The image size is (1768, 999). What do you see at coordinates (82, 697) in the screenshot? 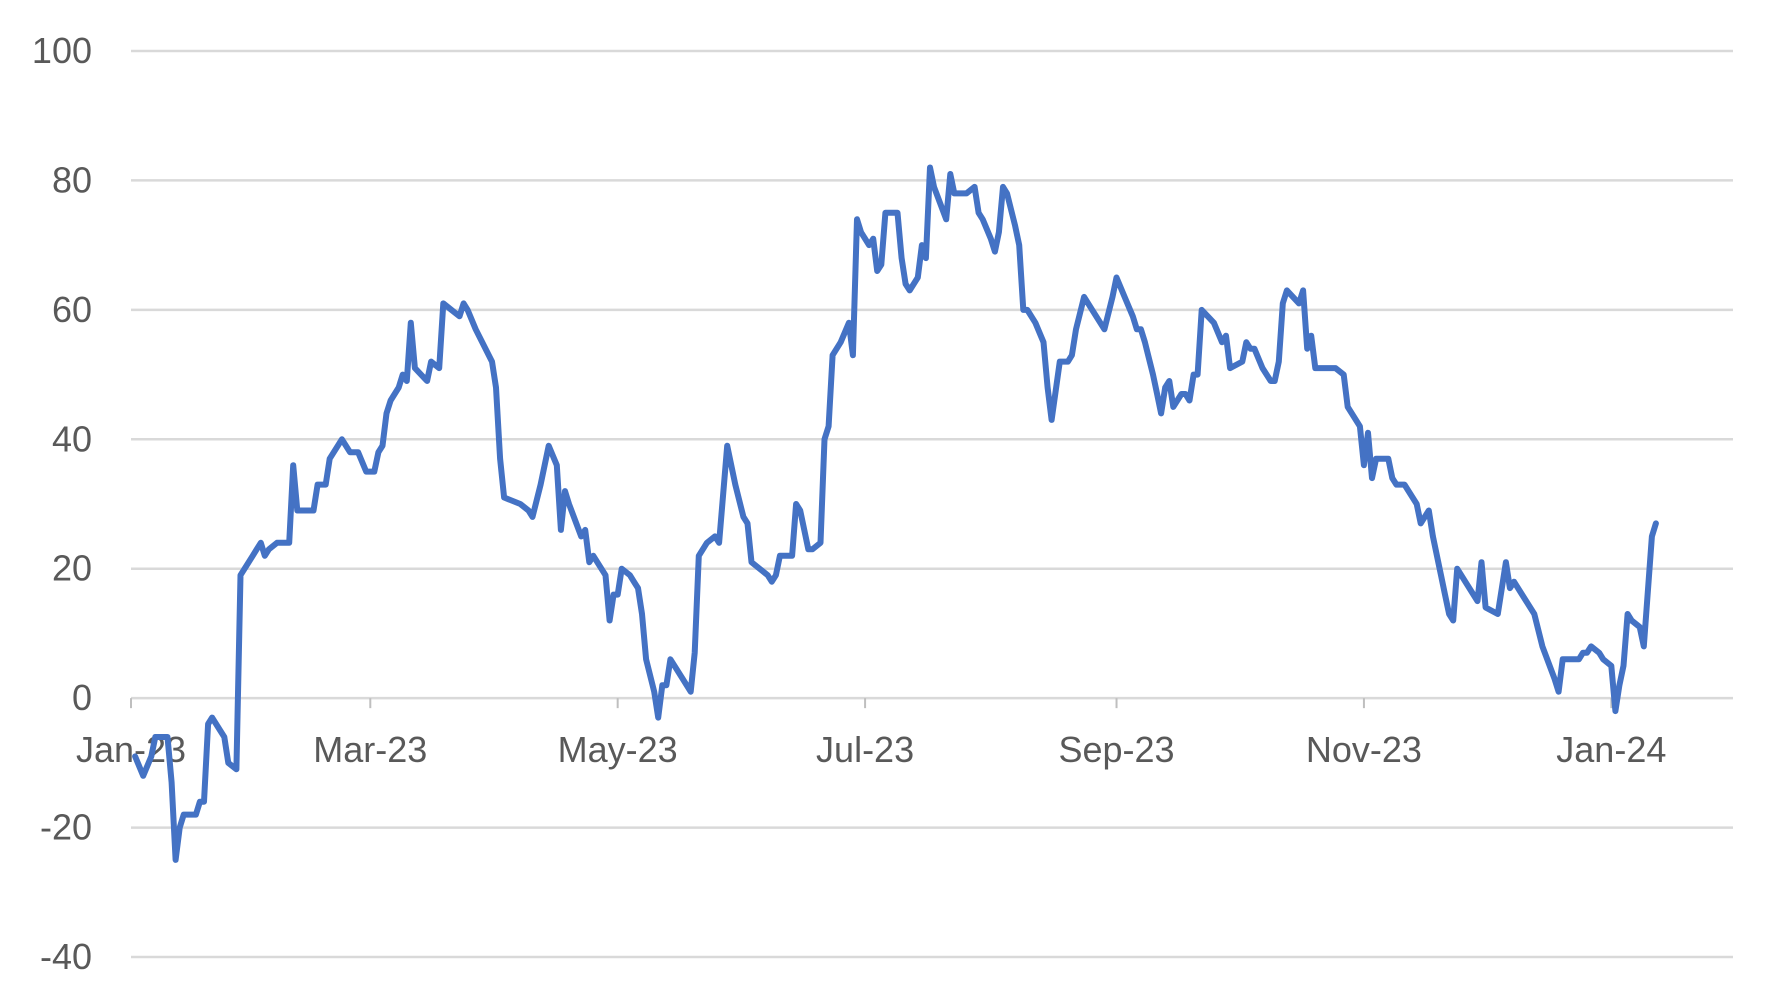
I see `y-tick-label: 0` at bounding box center [82, 697].